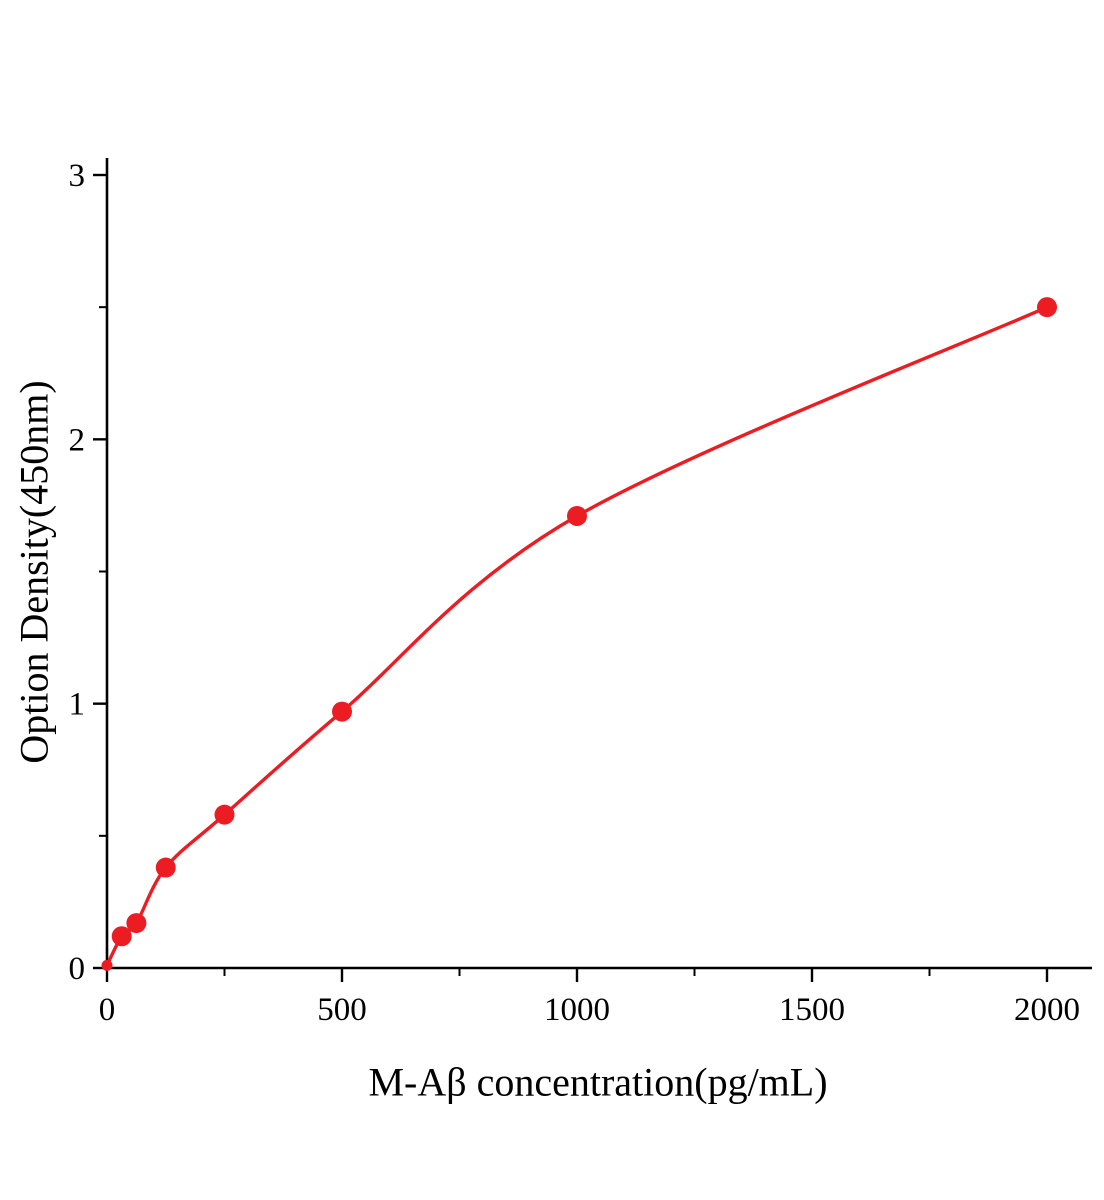 This screenshot has width=1104, height=1200. I want to click on x-tick-label: 0, so click(107, 1010).